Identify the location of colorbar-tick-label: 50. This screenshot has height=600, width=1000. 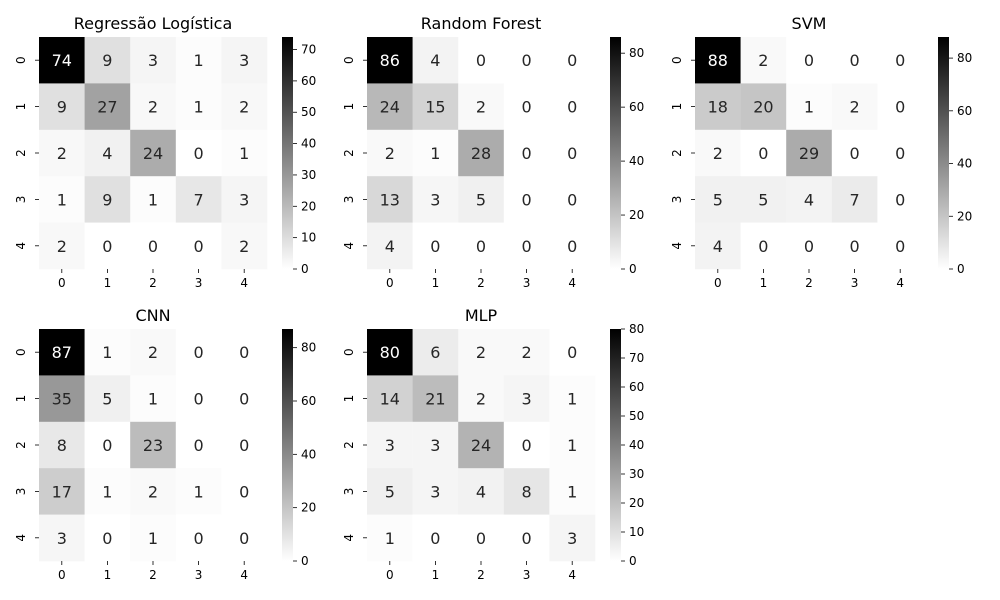
(636, 416).